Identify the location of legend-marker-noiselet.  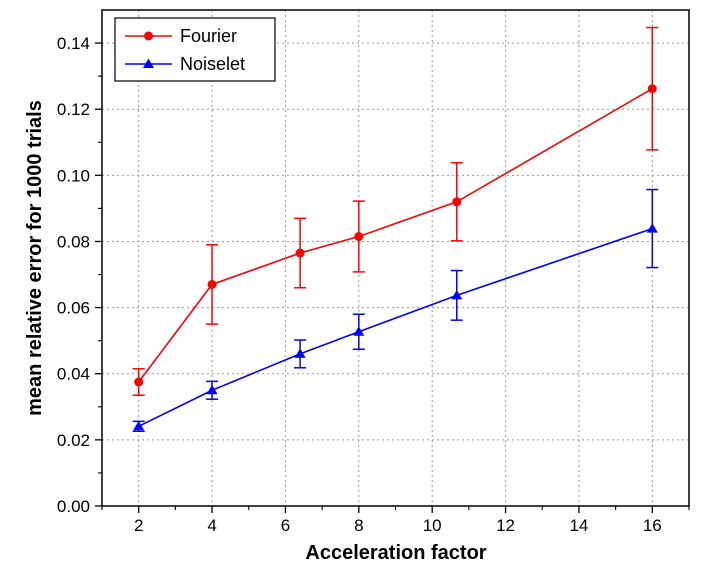
(148, 63).